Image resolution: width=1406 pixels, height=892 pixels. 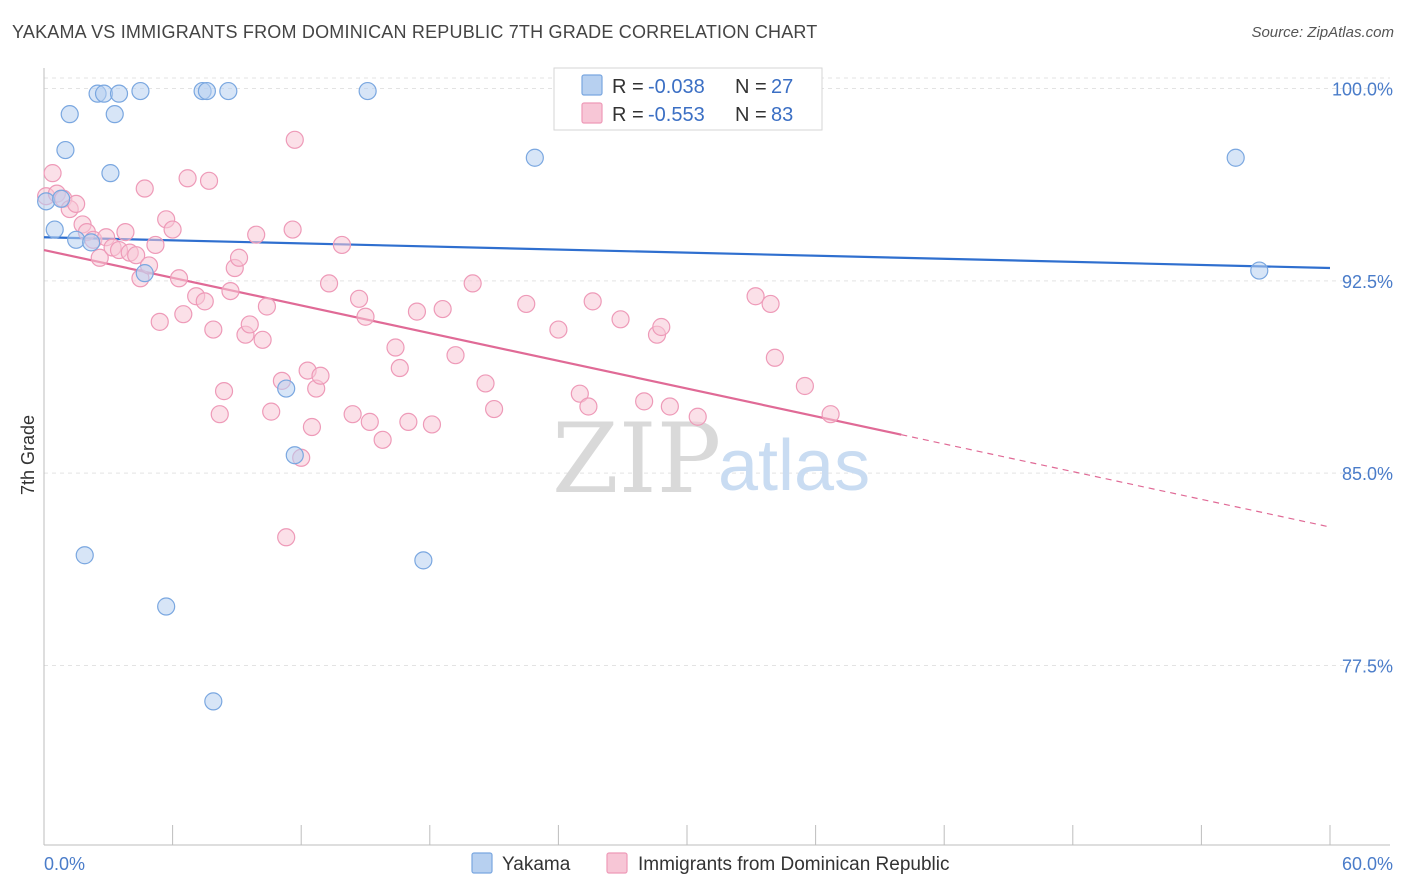 What do you see at coordinates (1367, 282) in the screenshot?
I see `y-tick-label-2: 92.5%` at bounding box center [1367, 282].